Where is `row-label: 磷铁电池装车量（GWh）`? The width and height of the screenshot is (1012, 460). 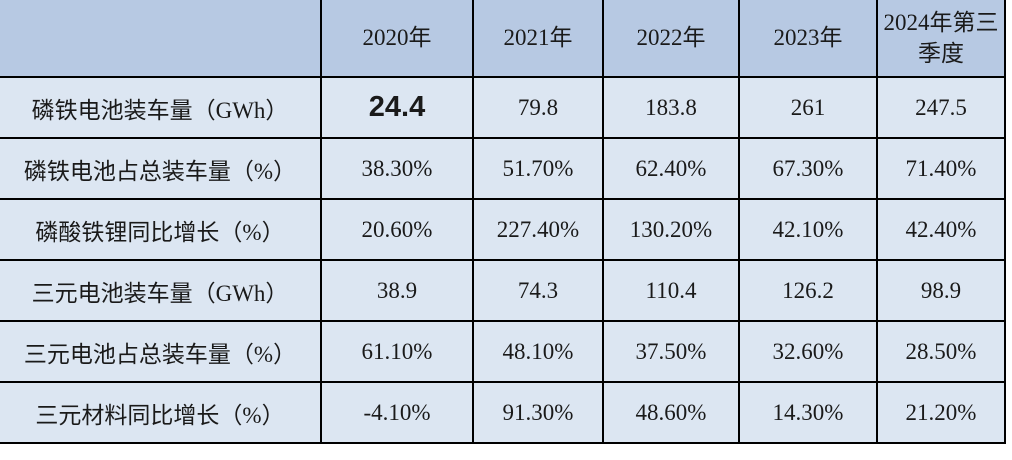 row-label: 磷铁电池装车量（GWh） is located at coordinates (161, 108).